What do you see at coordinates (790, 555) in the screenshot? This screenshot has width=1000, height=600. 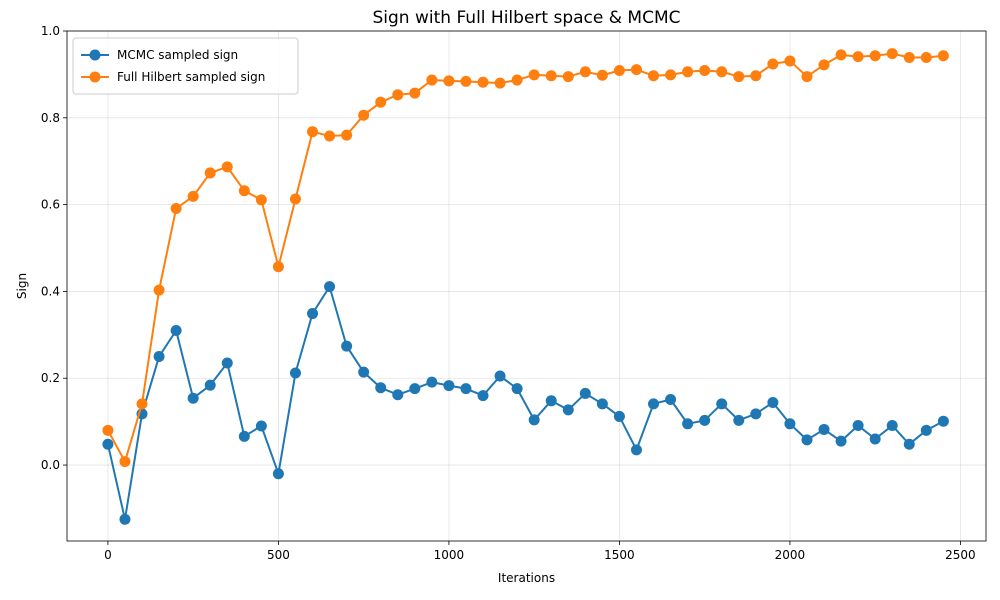 I see `x-tick-label: 2000` at bounding box center [790, 555].